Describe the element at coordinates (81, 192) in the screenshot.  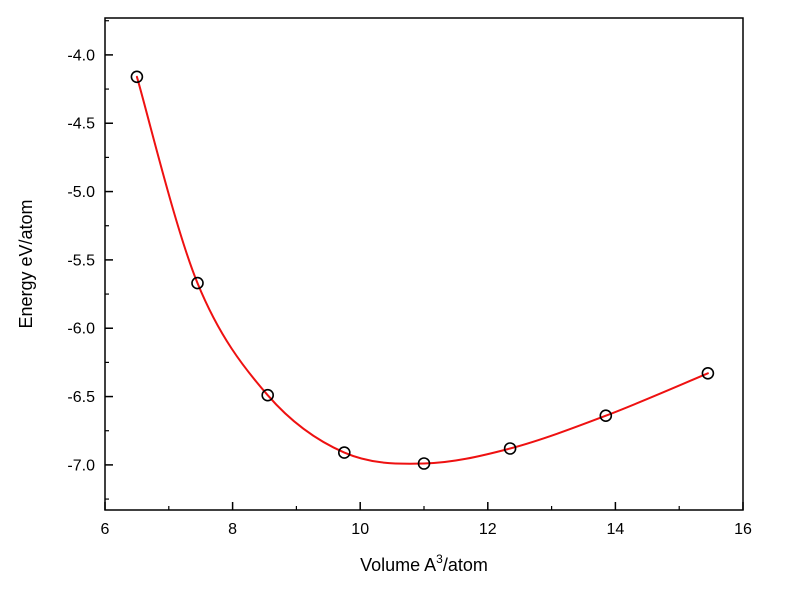
I see `y-tick-label: -5.0` at that location.